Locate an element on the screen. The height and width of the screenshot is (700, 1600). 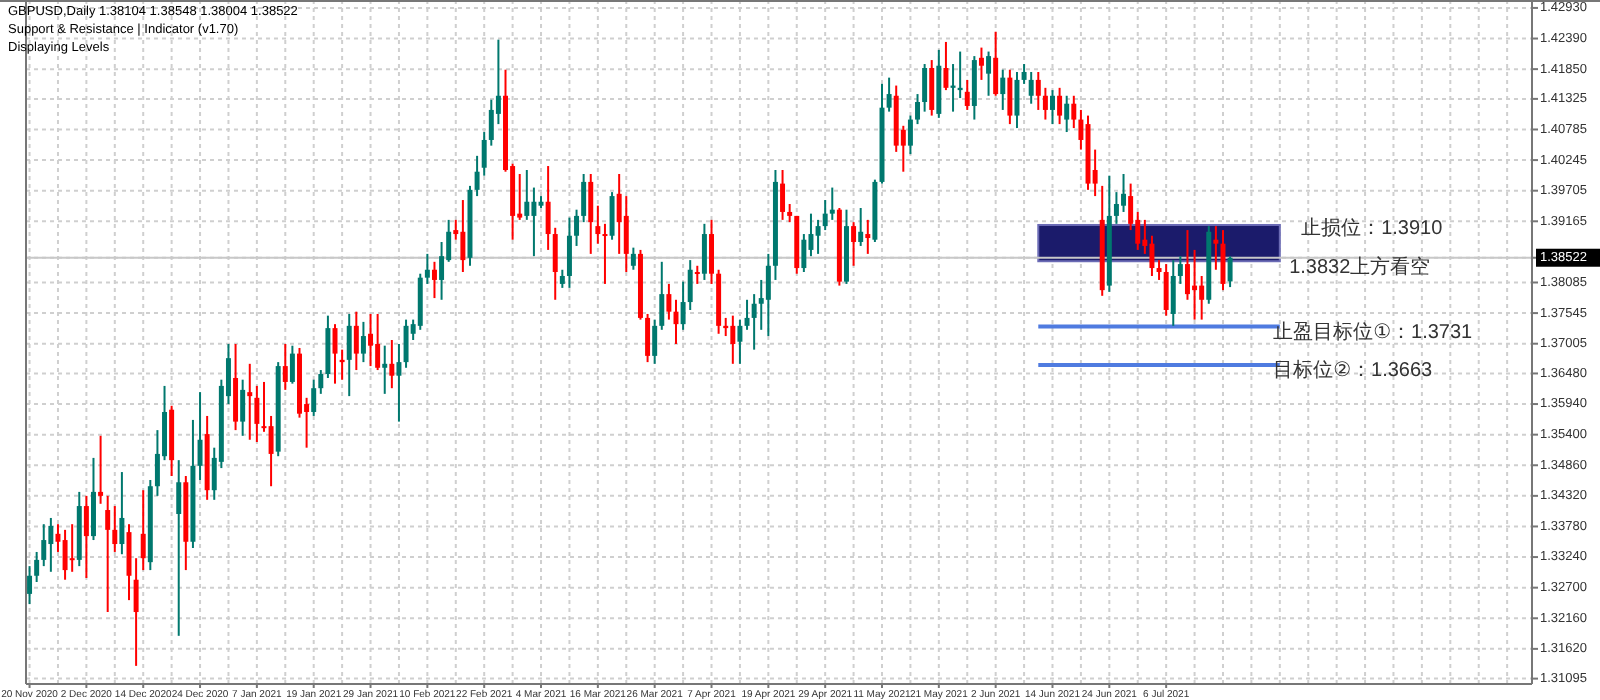
ref-line-label: 止盈目标位①：1.3731 is located at coordinates (1373, 331).